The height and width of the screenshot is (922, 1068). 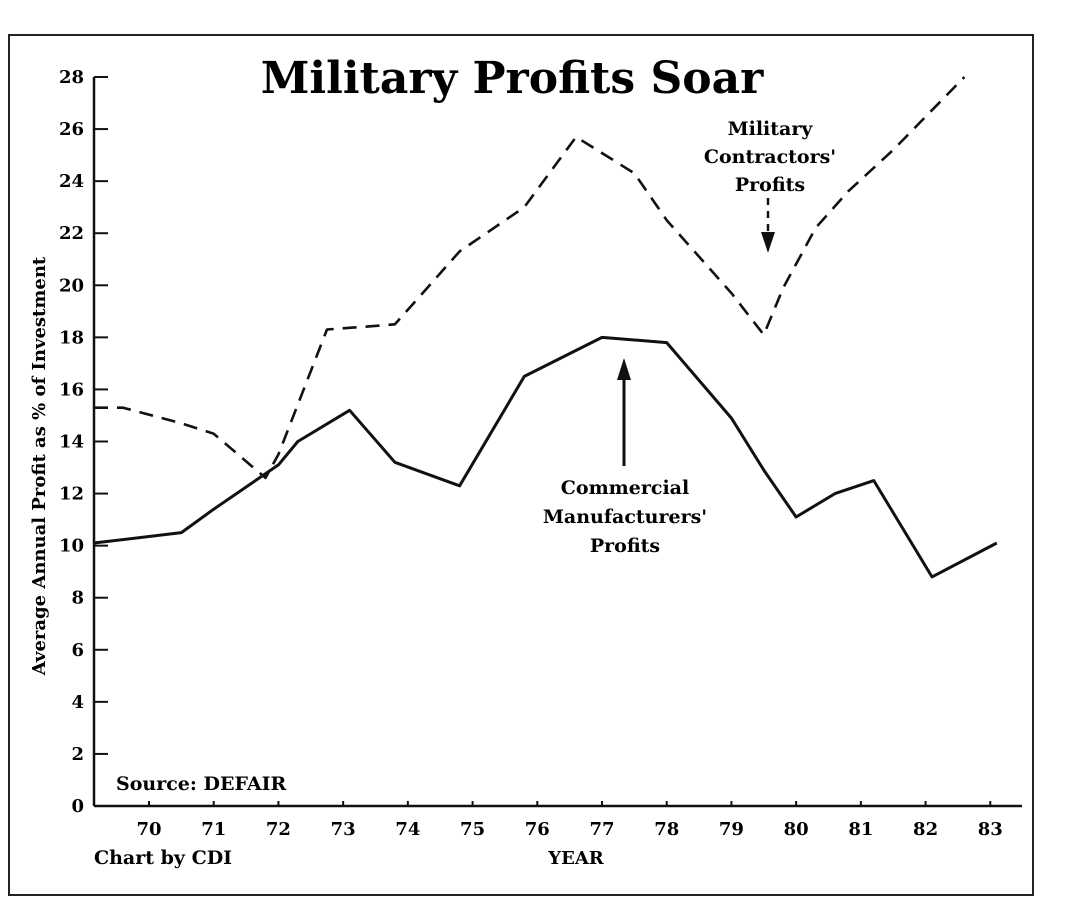 I want to click on commercial-label-line-3: Profits, so click(x=625, y=546).